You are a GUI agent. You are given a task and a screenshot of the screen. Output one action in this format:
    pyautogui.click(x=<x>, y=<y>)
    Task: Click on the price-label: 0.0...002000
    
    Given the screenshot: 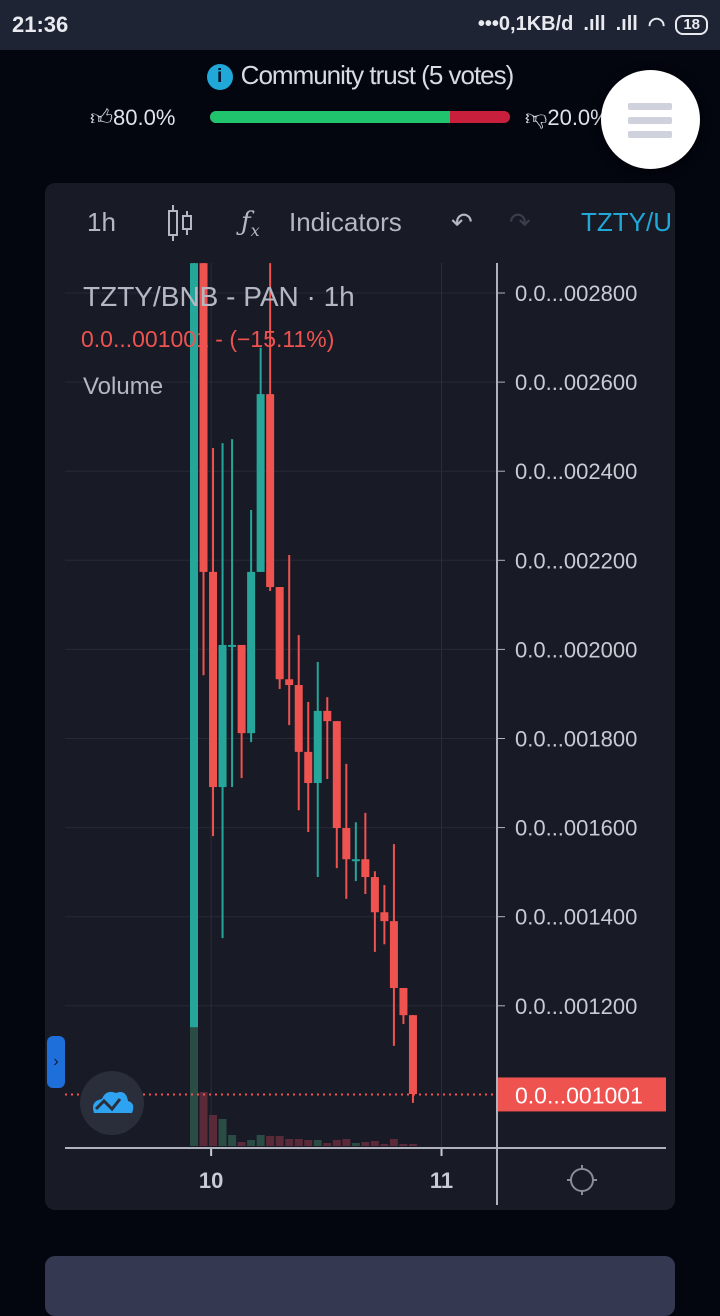 What is the action you would take?
    pyautogui.click(x=576, y=649)
    